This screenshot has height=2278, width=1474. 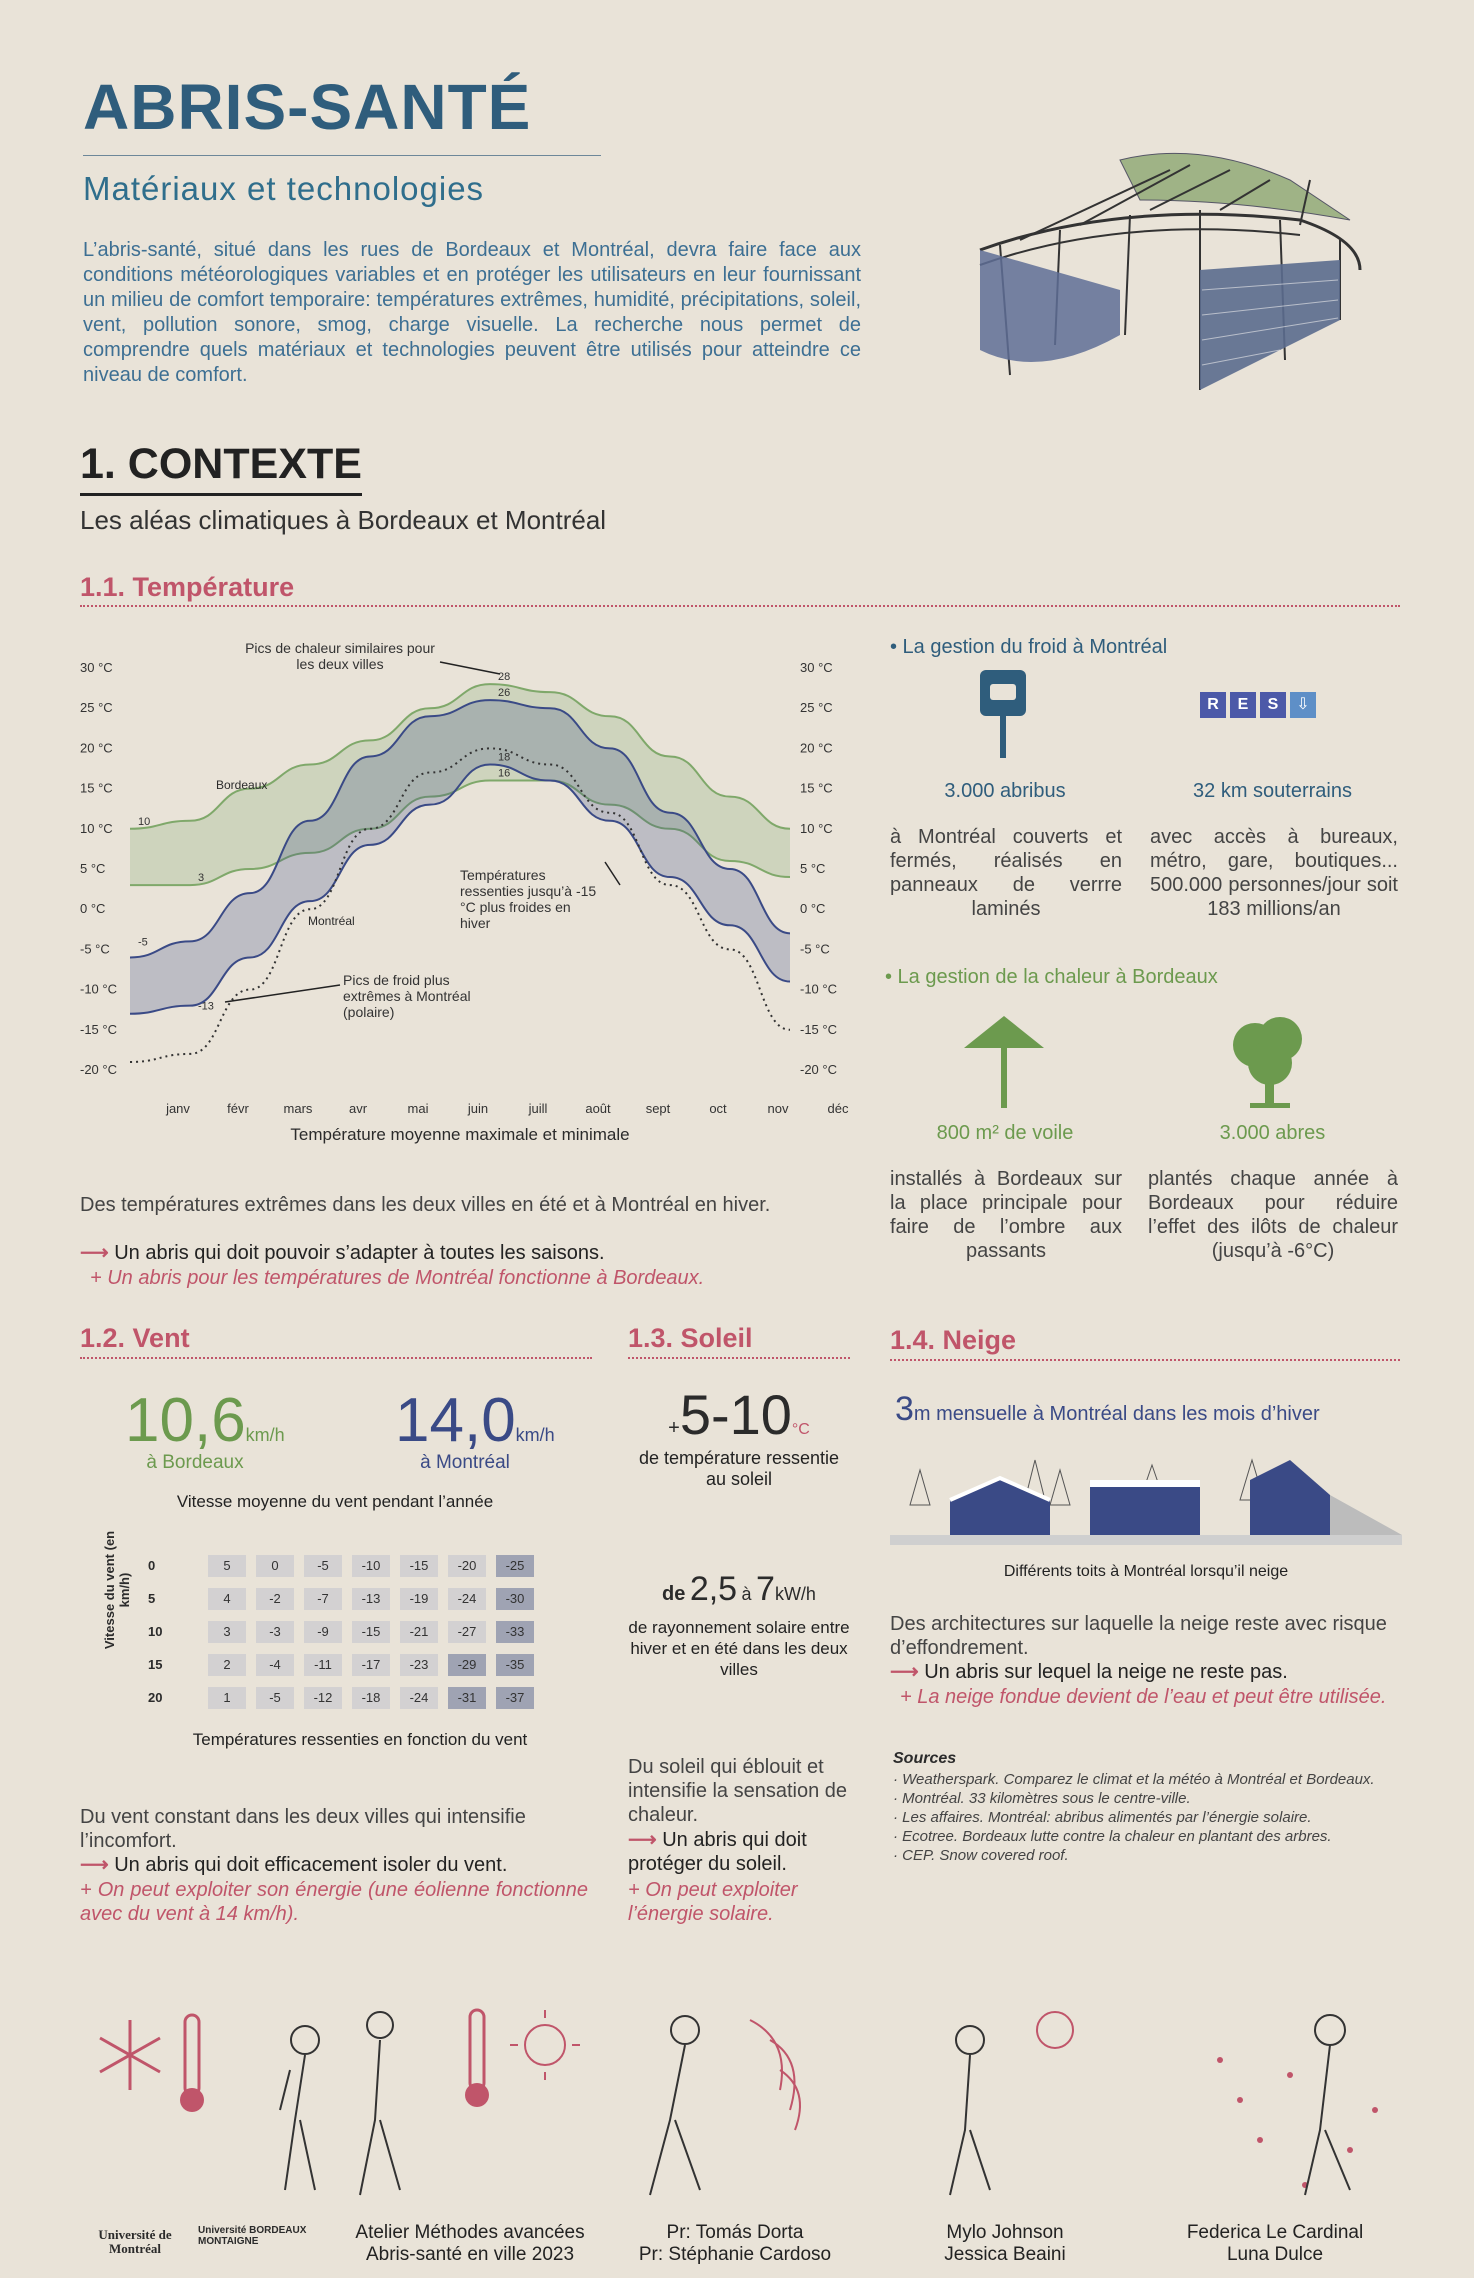 I want to click on wind-chill-cell: -23, so click(x=419, y=1665).